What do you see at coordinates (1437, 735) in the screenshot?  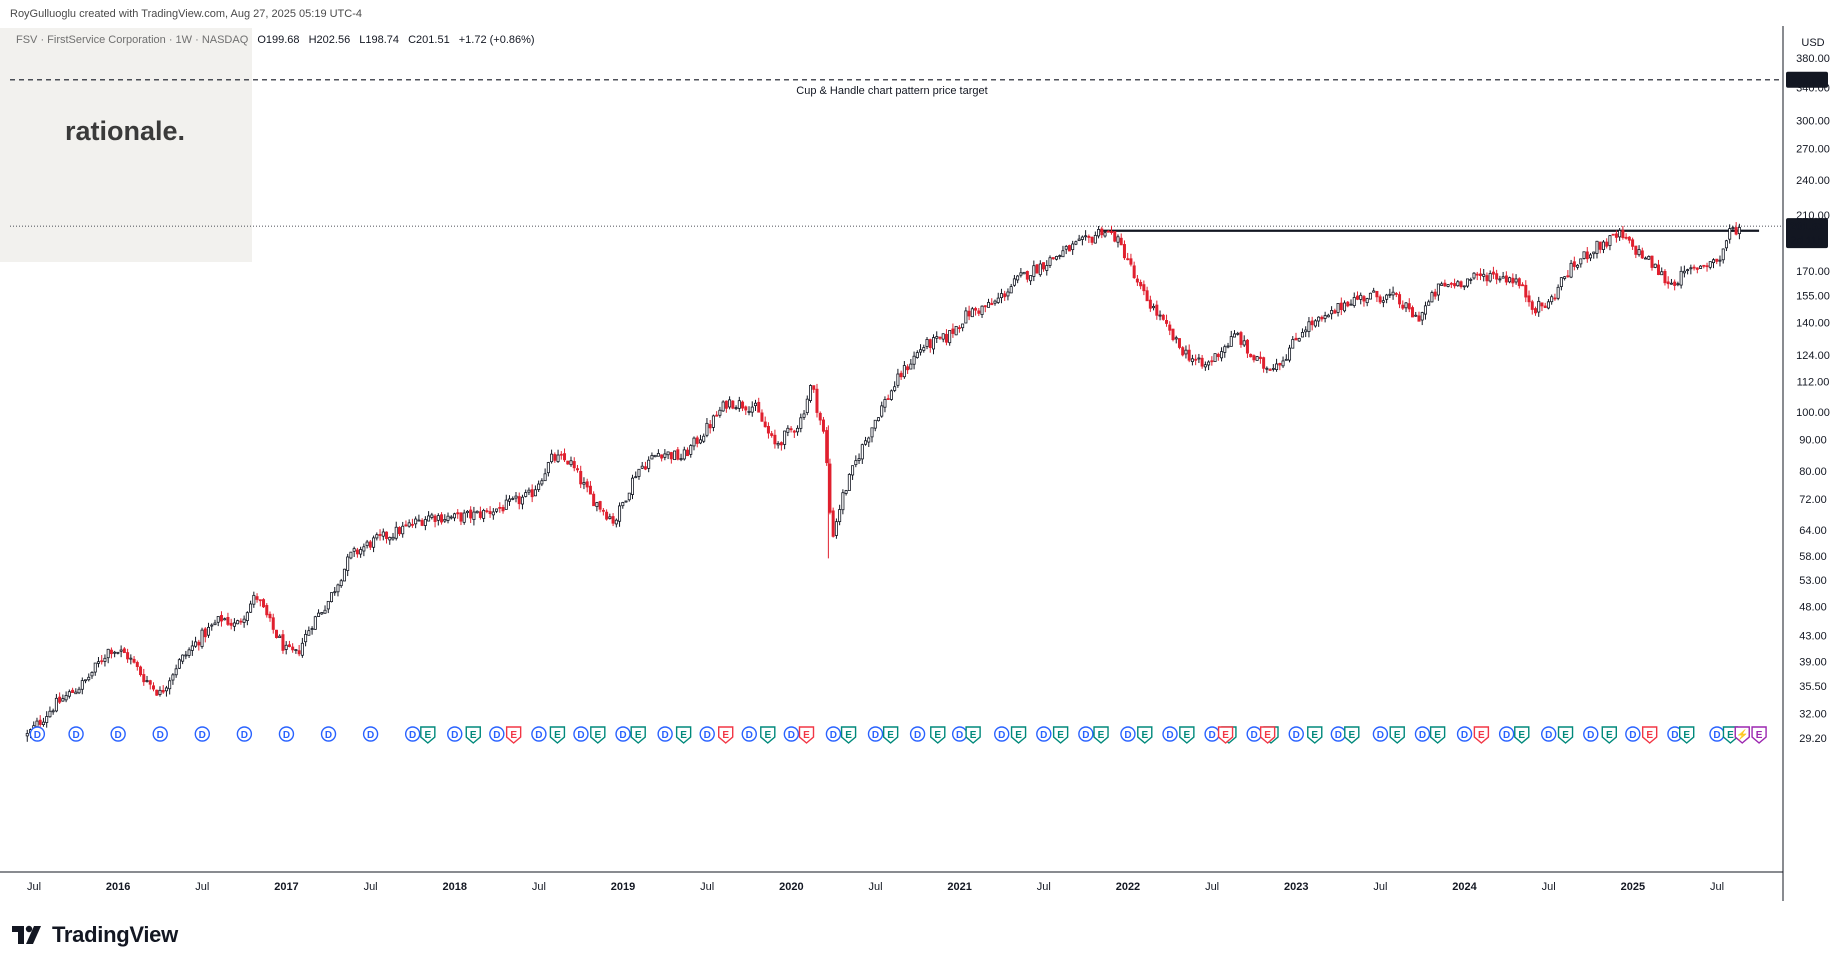 I see `earnings-marker-letter: E` at bounding box center [1437, 735].